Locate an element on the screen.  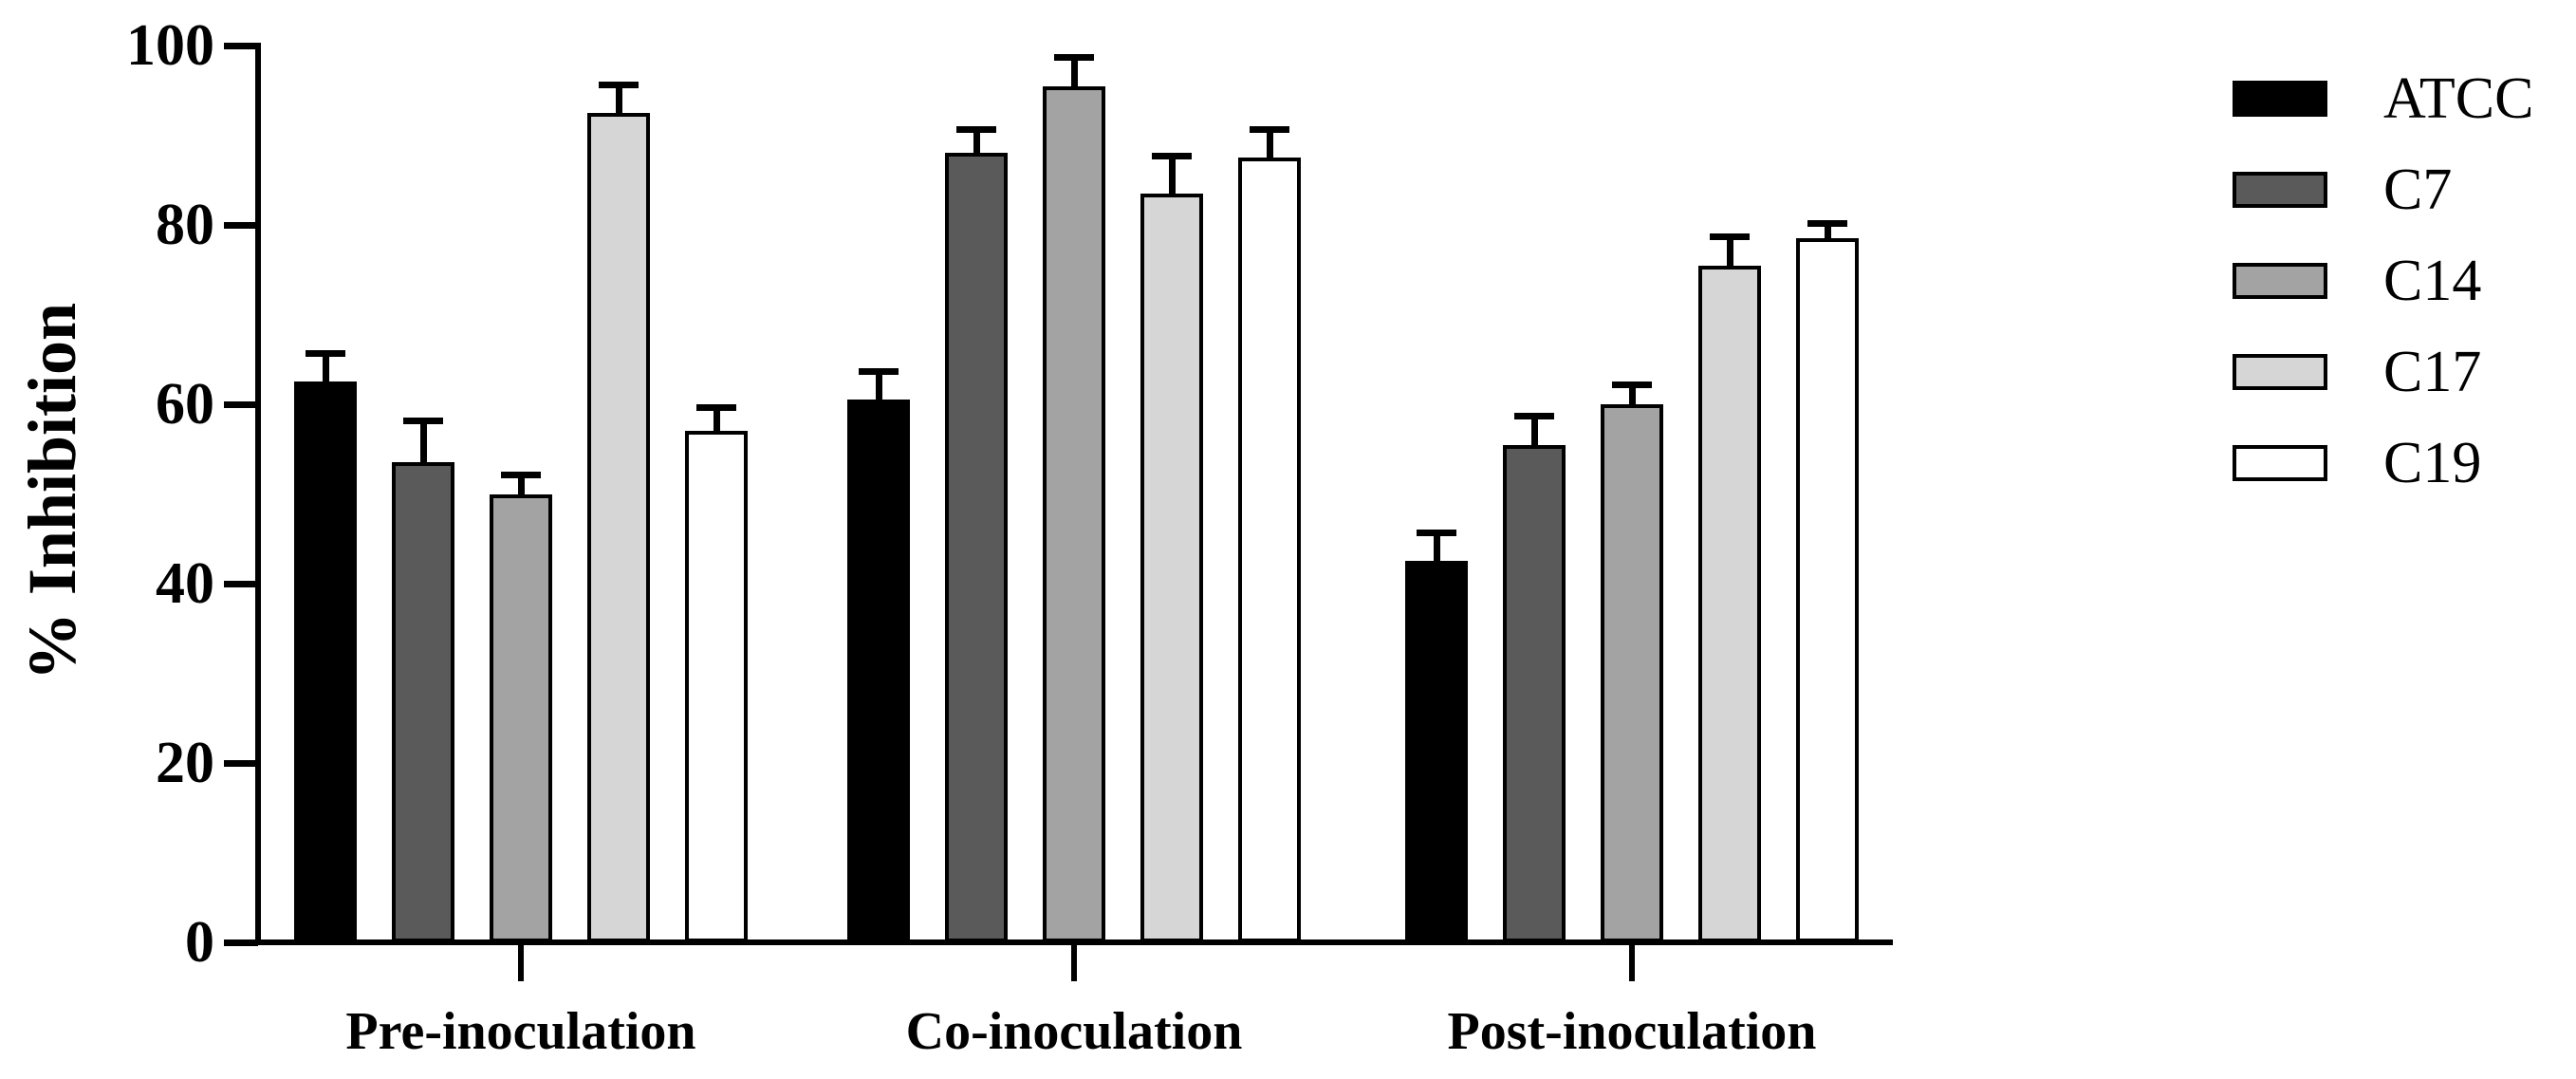
y-axis-line is located at coordinates (258, 494).